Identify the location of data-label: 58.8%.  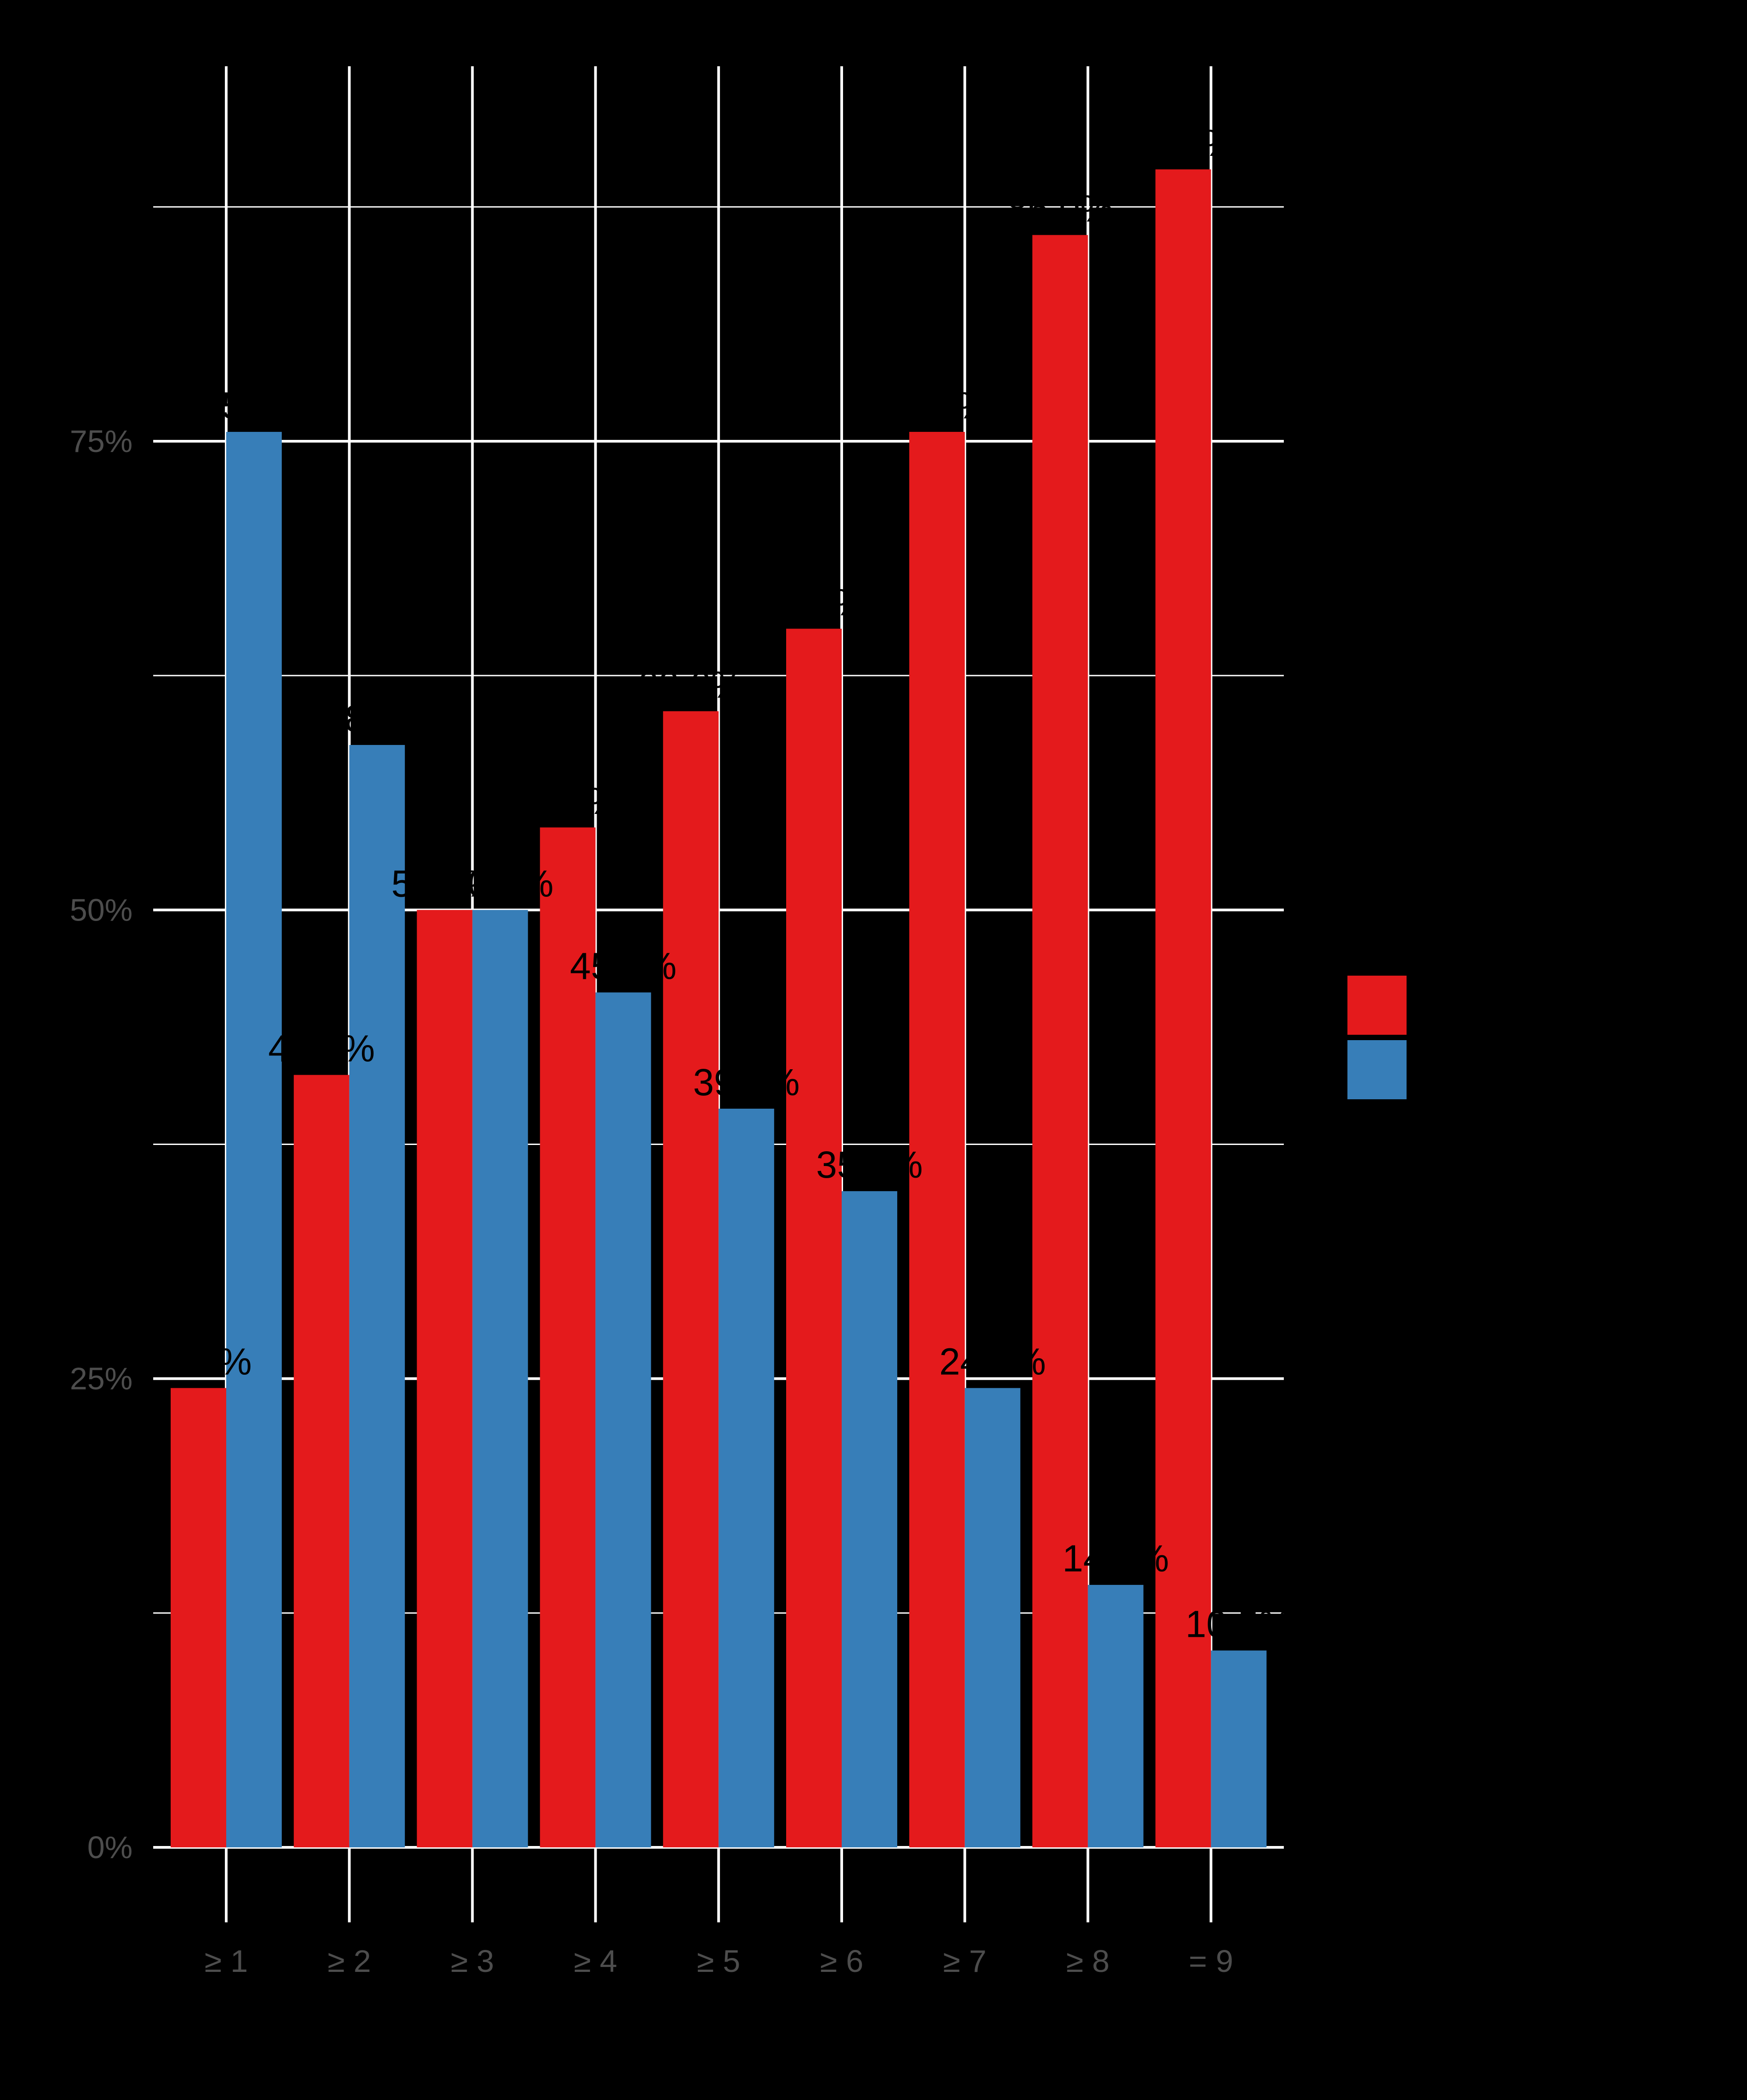
(377, 718).